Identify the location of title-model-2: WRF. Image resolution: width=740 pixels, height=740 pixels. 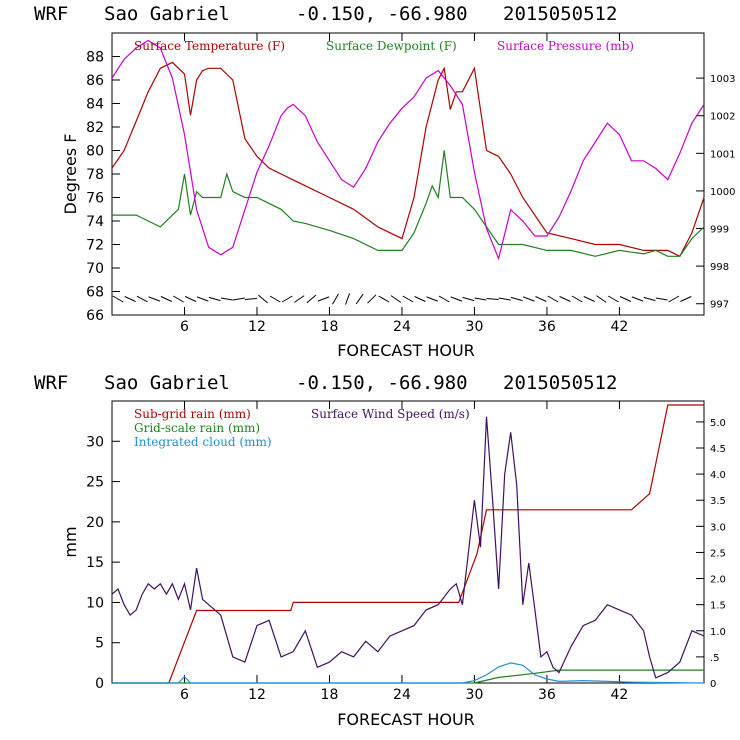
(51, 383).